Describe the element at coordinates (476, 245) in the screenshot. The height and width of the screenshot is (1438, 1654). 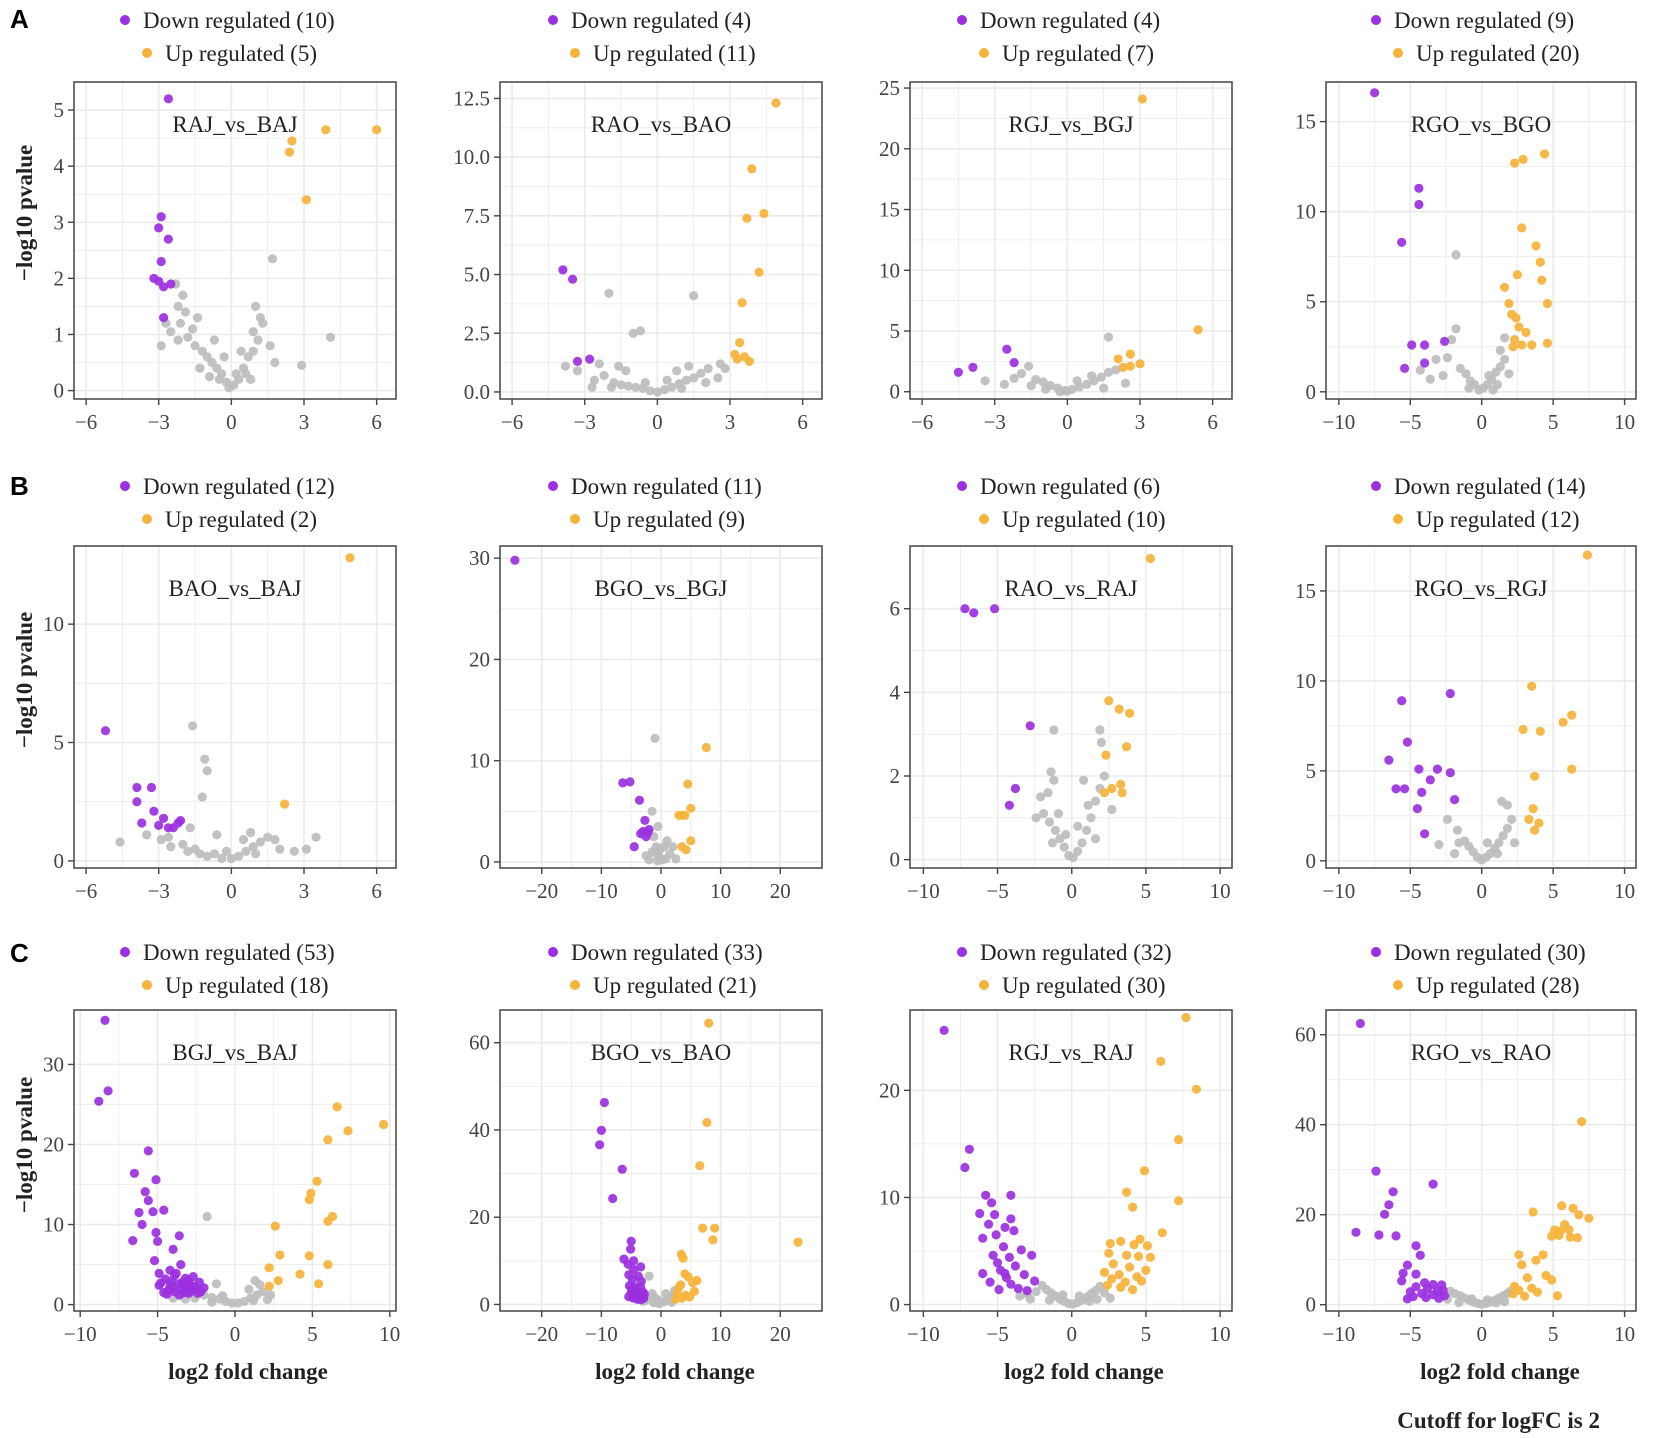
I see `y-axis-ticks: 0.0 2.5 5.0 7.5 10.0 12.5` at that location.